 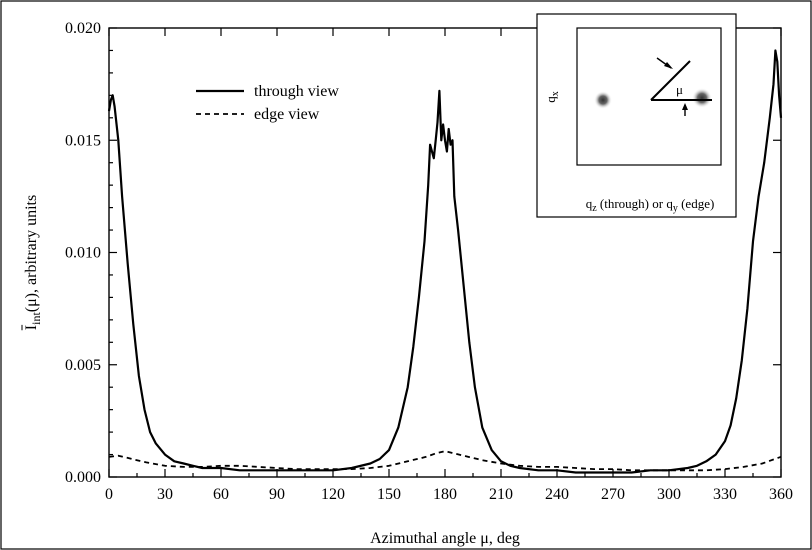 I want to click on x-tick-label: 330, so click(x=725, y=494).